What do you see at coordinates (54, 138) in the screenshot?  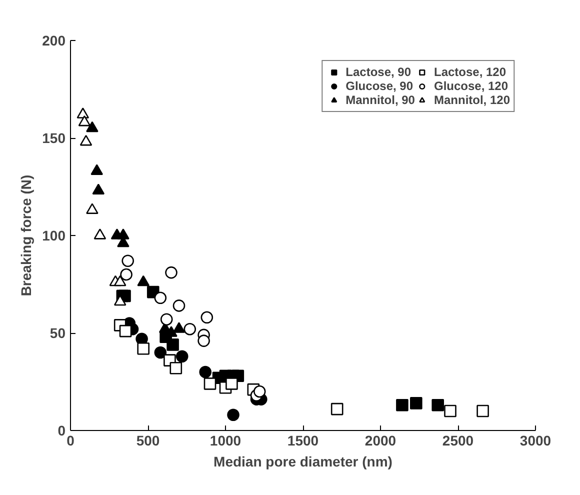 I see `y-tick-label: 150` at bounding box center [54, 138].